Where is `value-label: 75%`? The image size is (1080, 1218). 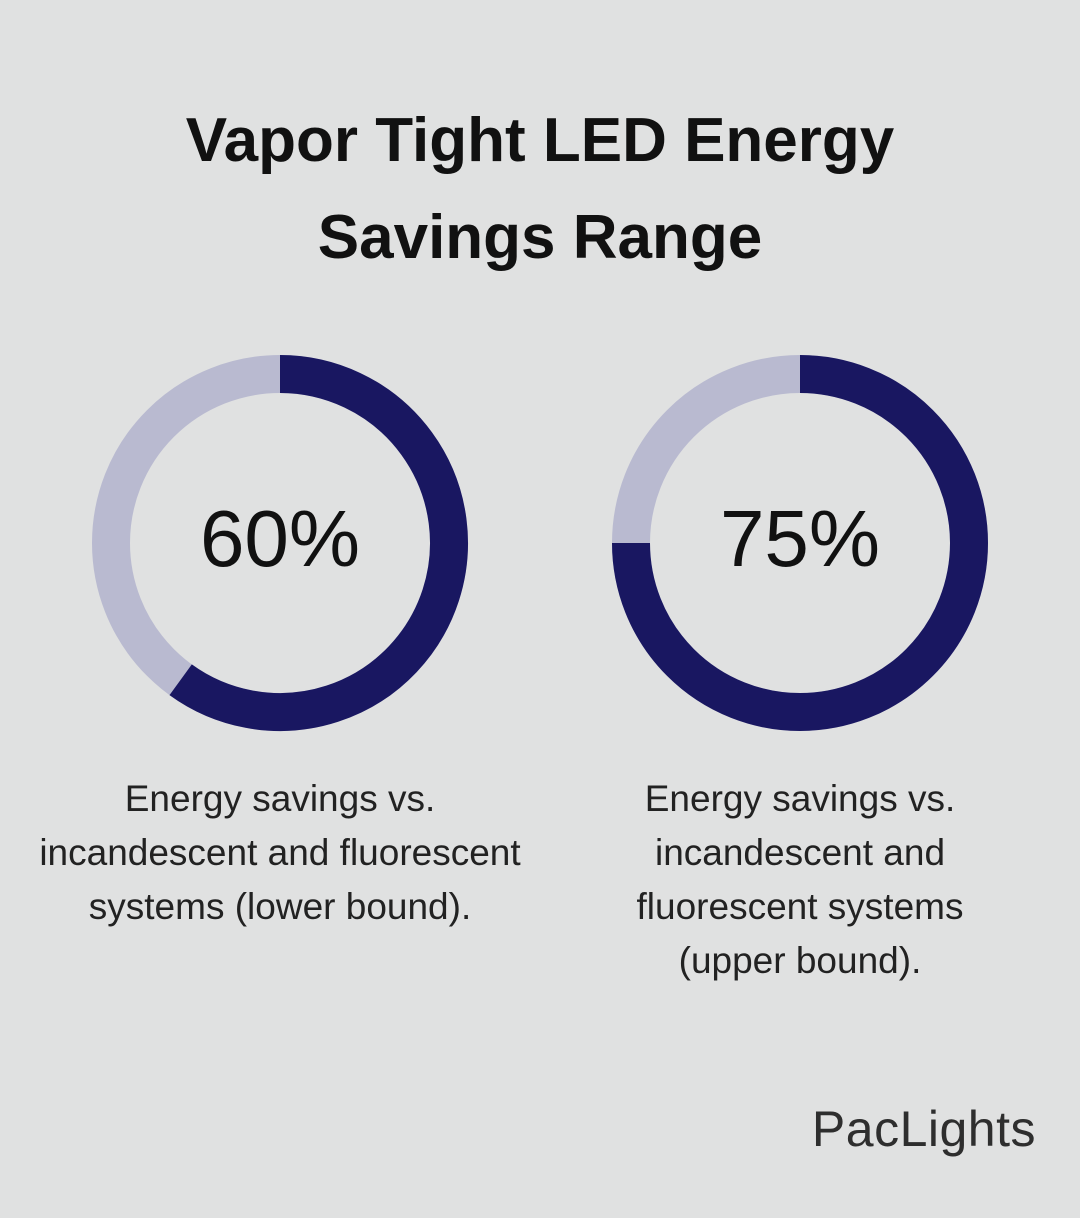
value-label: 75% is located at coordinates (800, 538).